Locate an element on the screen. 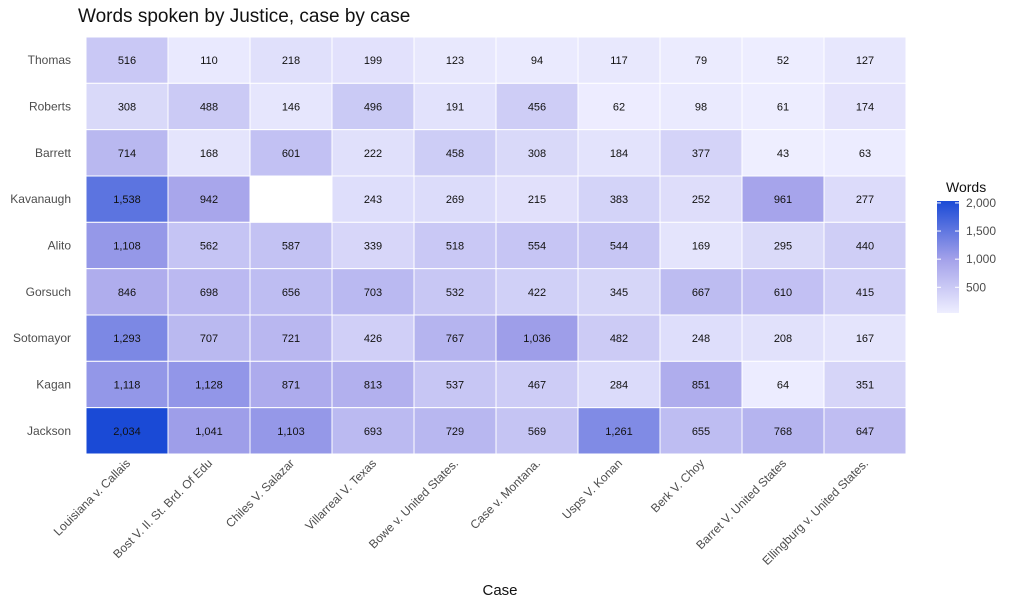  heatmap-cell: 1,538 is located at coordinates (127, 199).